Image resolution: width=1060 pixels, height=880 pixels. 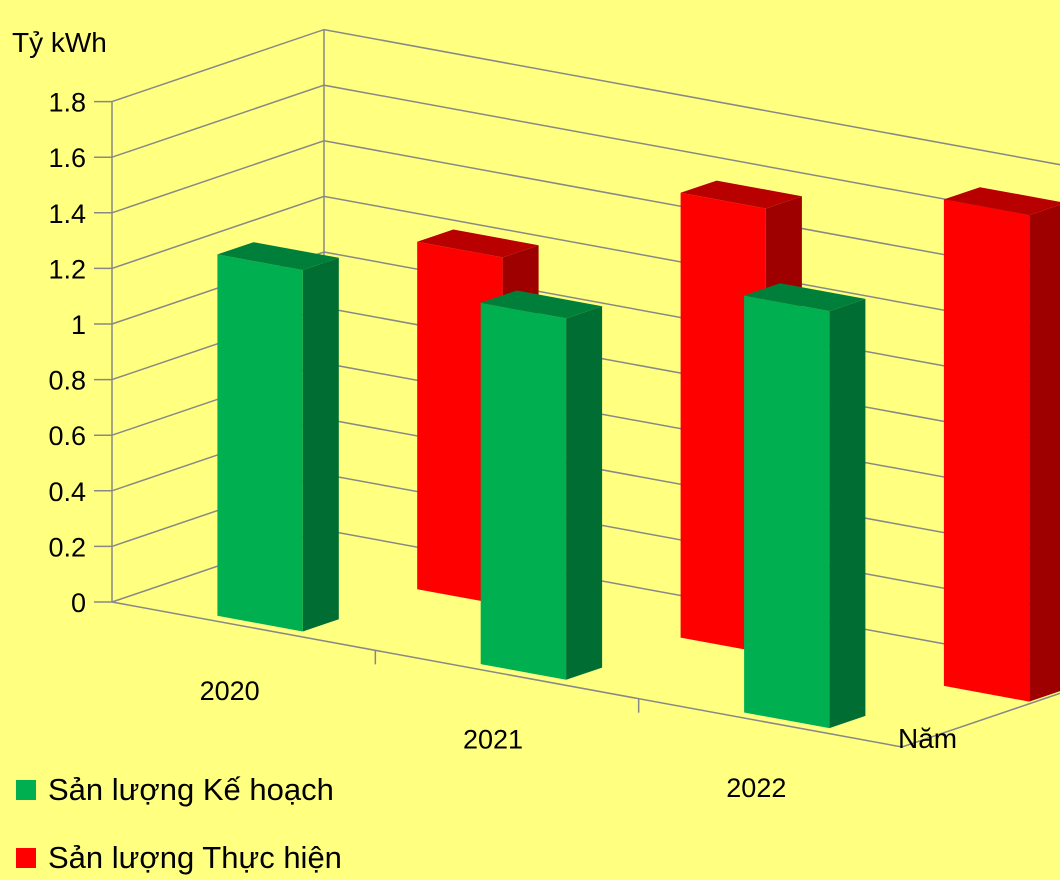 What do you see at coordinates (195, 857) in the screenshot?
I see `legend-label-actual: Sản lượng Thực hiện` at bounding box center [195, 857].